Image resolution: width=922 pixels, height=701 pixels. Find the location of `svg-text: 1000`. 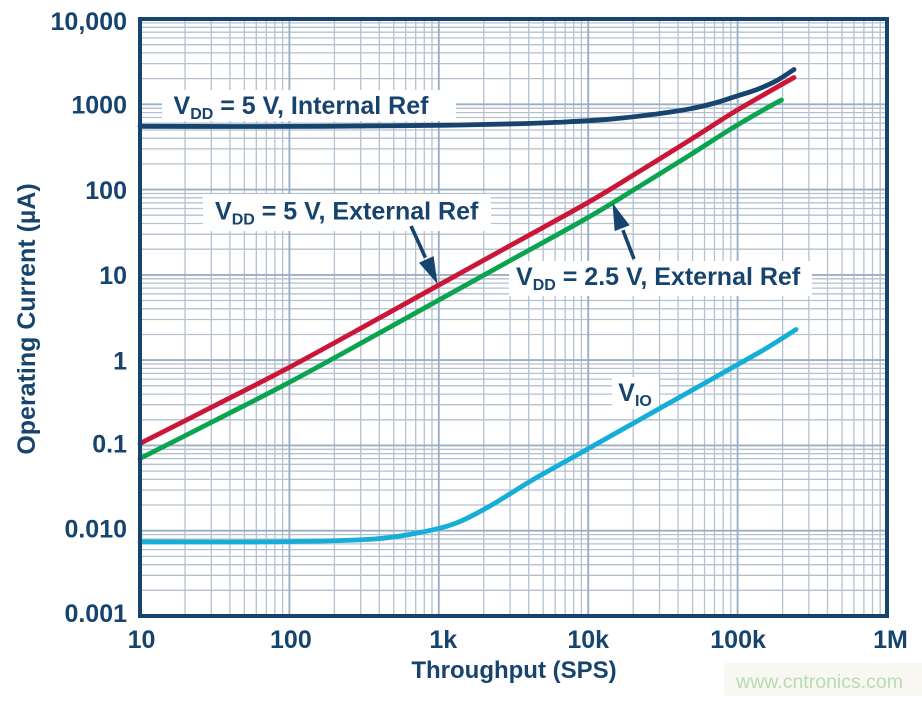

svg-text: 1000 is located at coordinates (99, 106).